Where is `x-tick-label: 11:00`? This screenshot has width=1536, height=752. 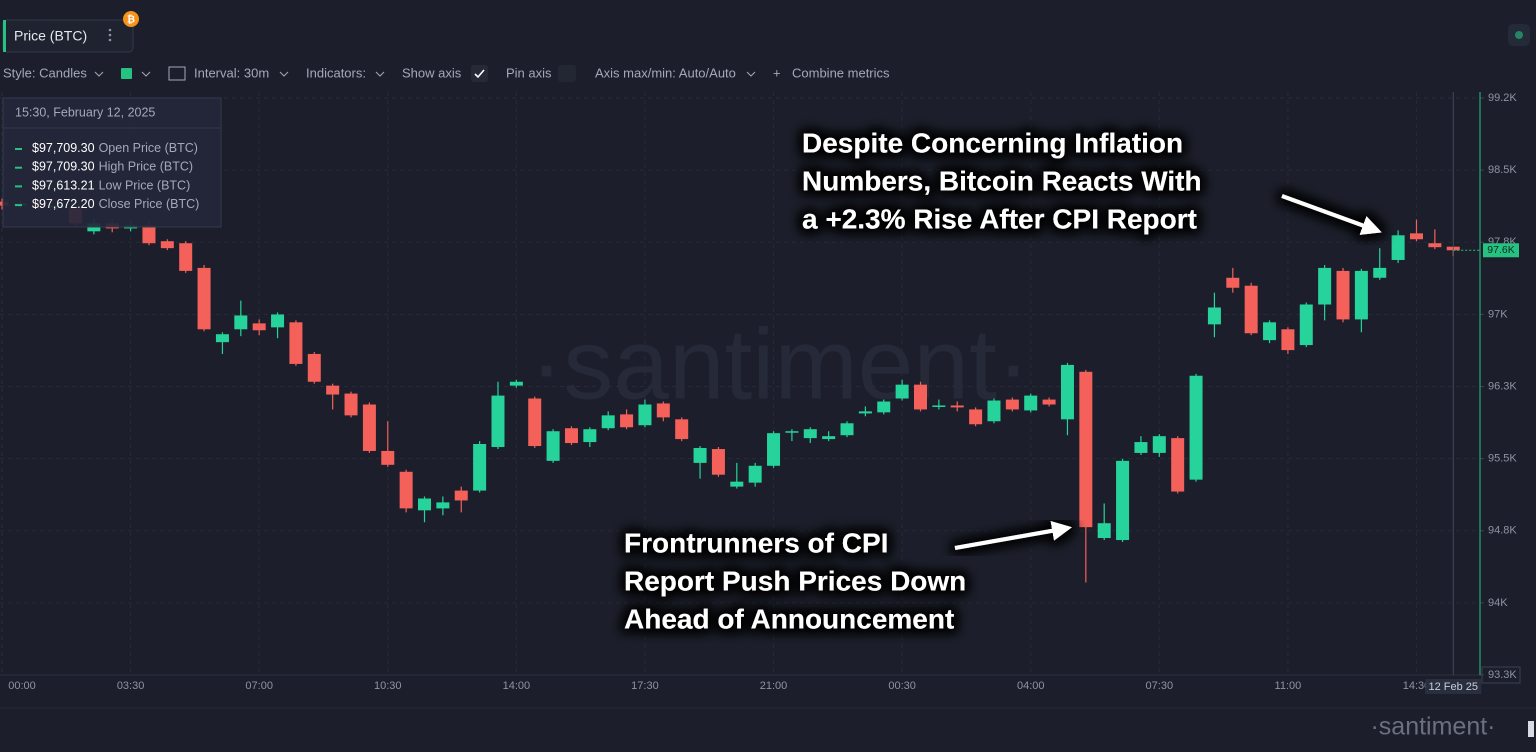
x-tick-label: 11:00 is located at coordinates (1288, 686).